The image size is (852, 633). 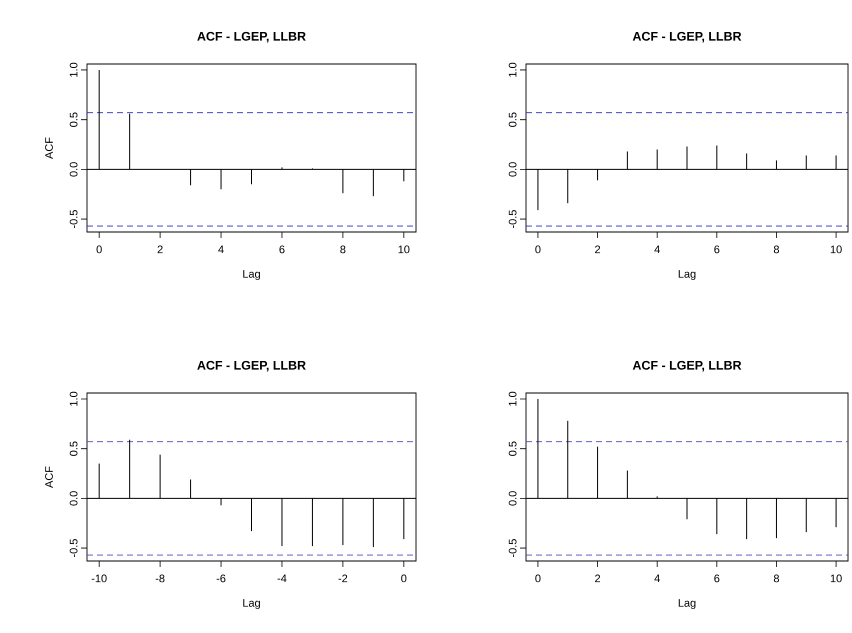 What do you see at coordinates (160, 578) in the screenshot?
I see `x-tick-label: -8` at bounding box center [160, 578].